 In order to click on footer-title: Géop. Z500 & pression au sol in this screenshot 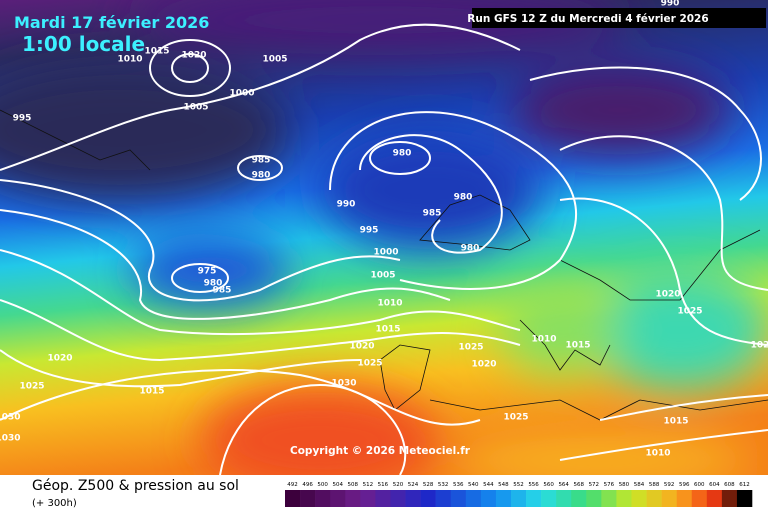, I will do `click(135, 486)`.